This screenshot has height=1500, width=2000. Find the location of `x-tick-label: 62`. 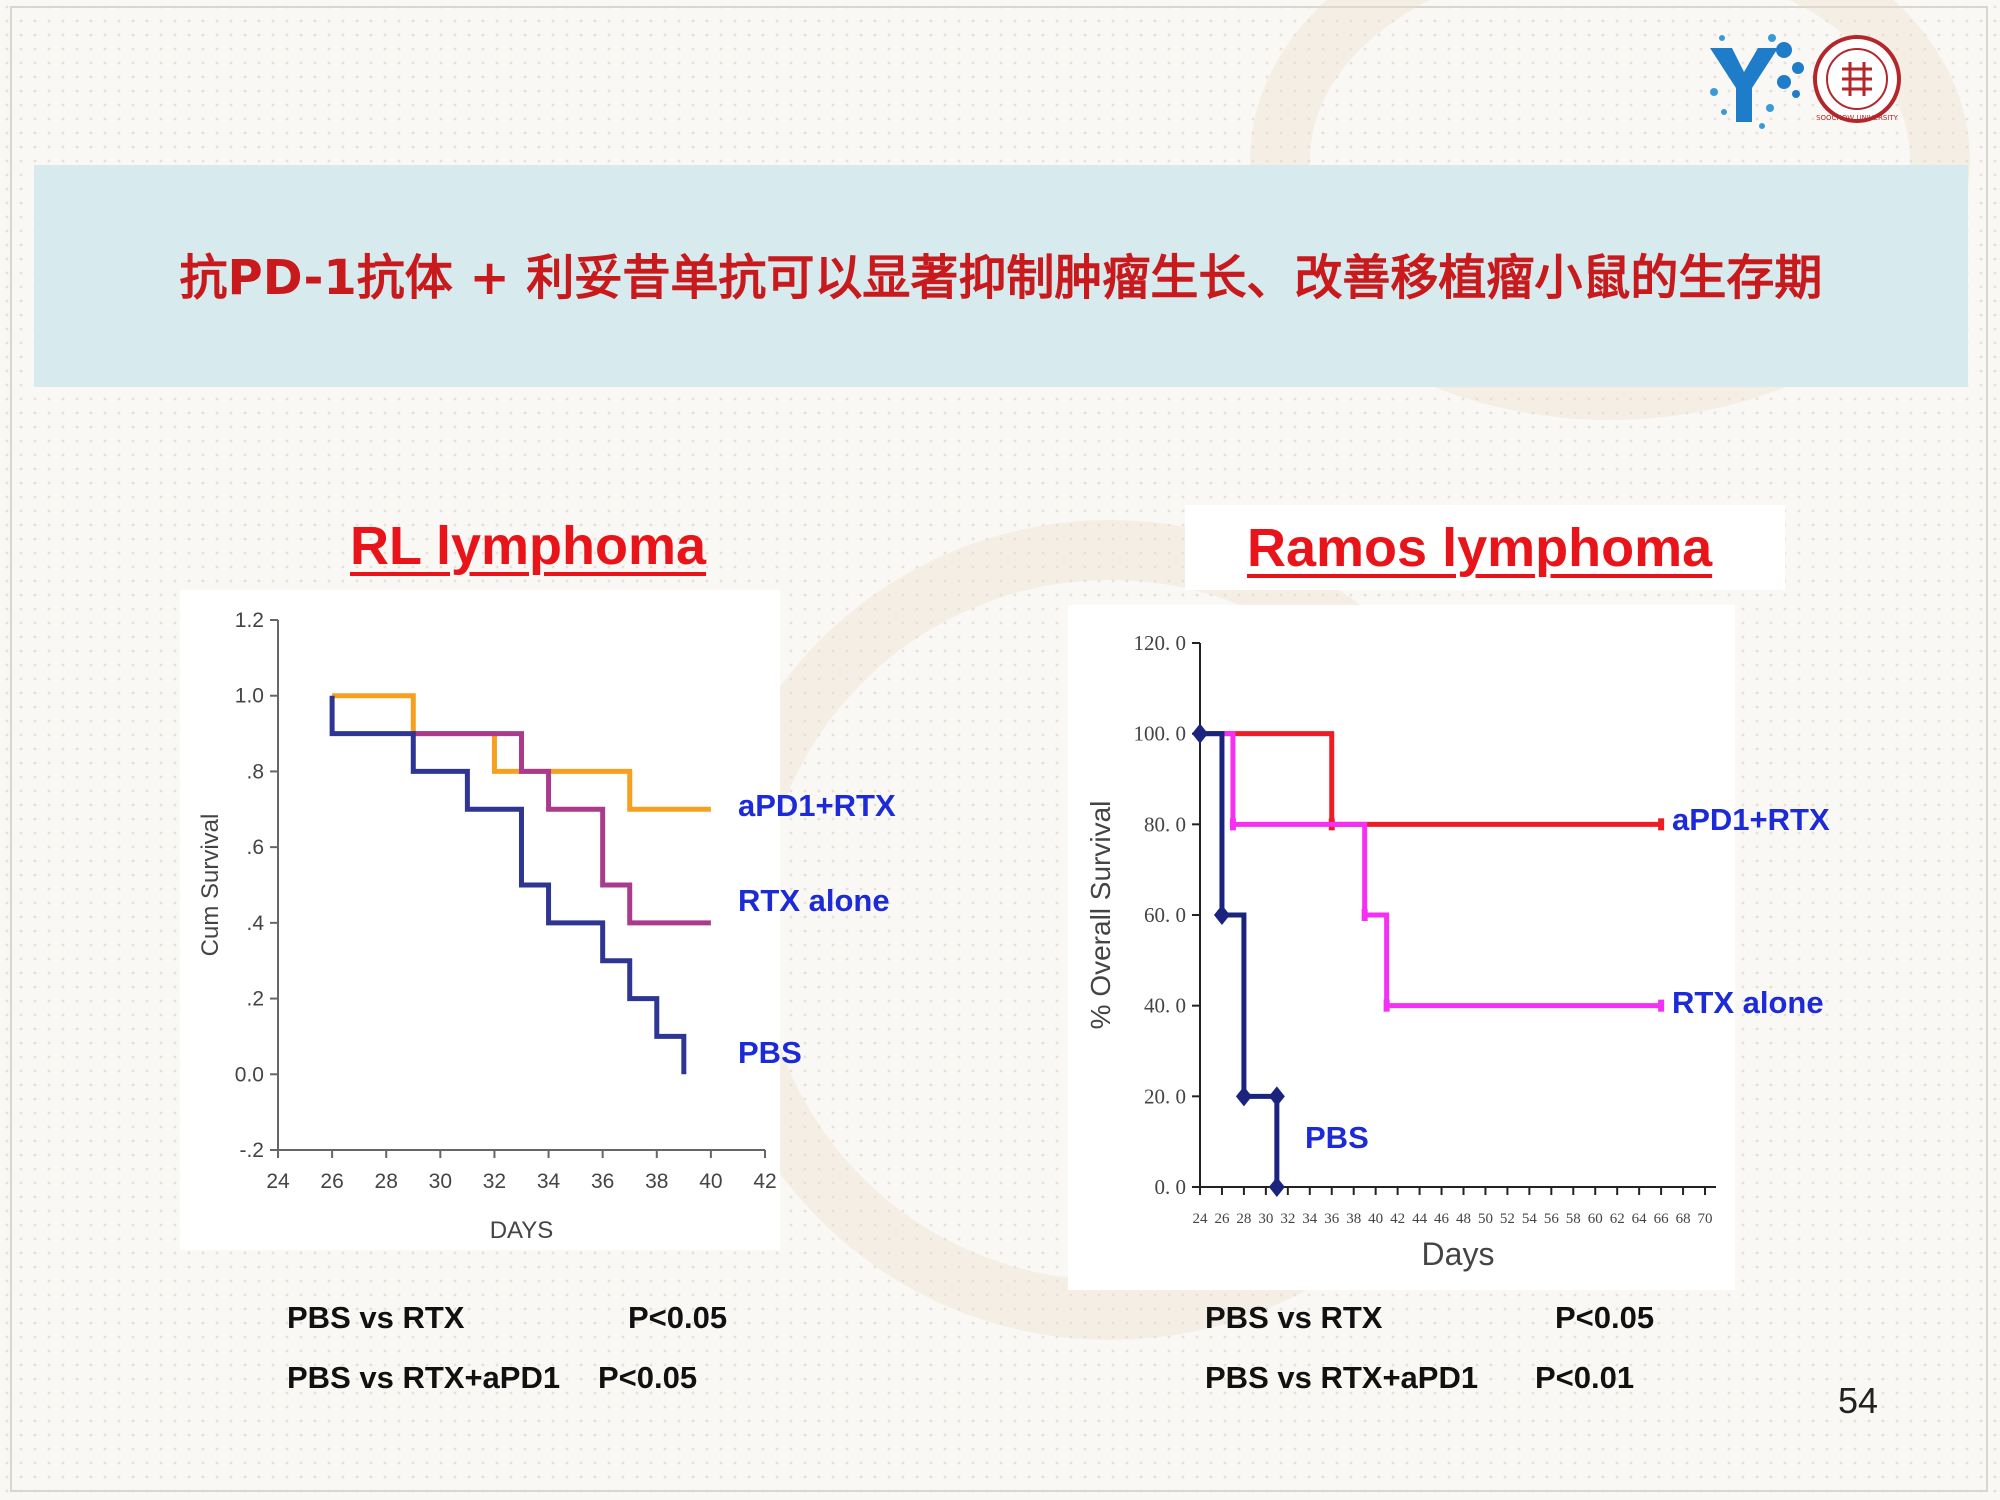

x-tick-label: 62 is located at coordinates (1617, 1219).